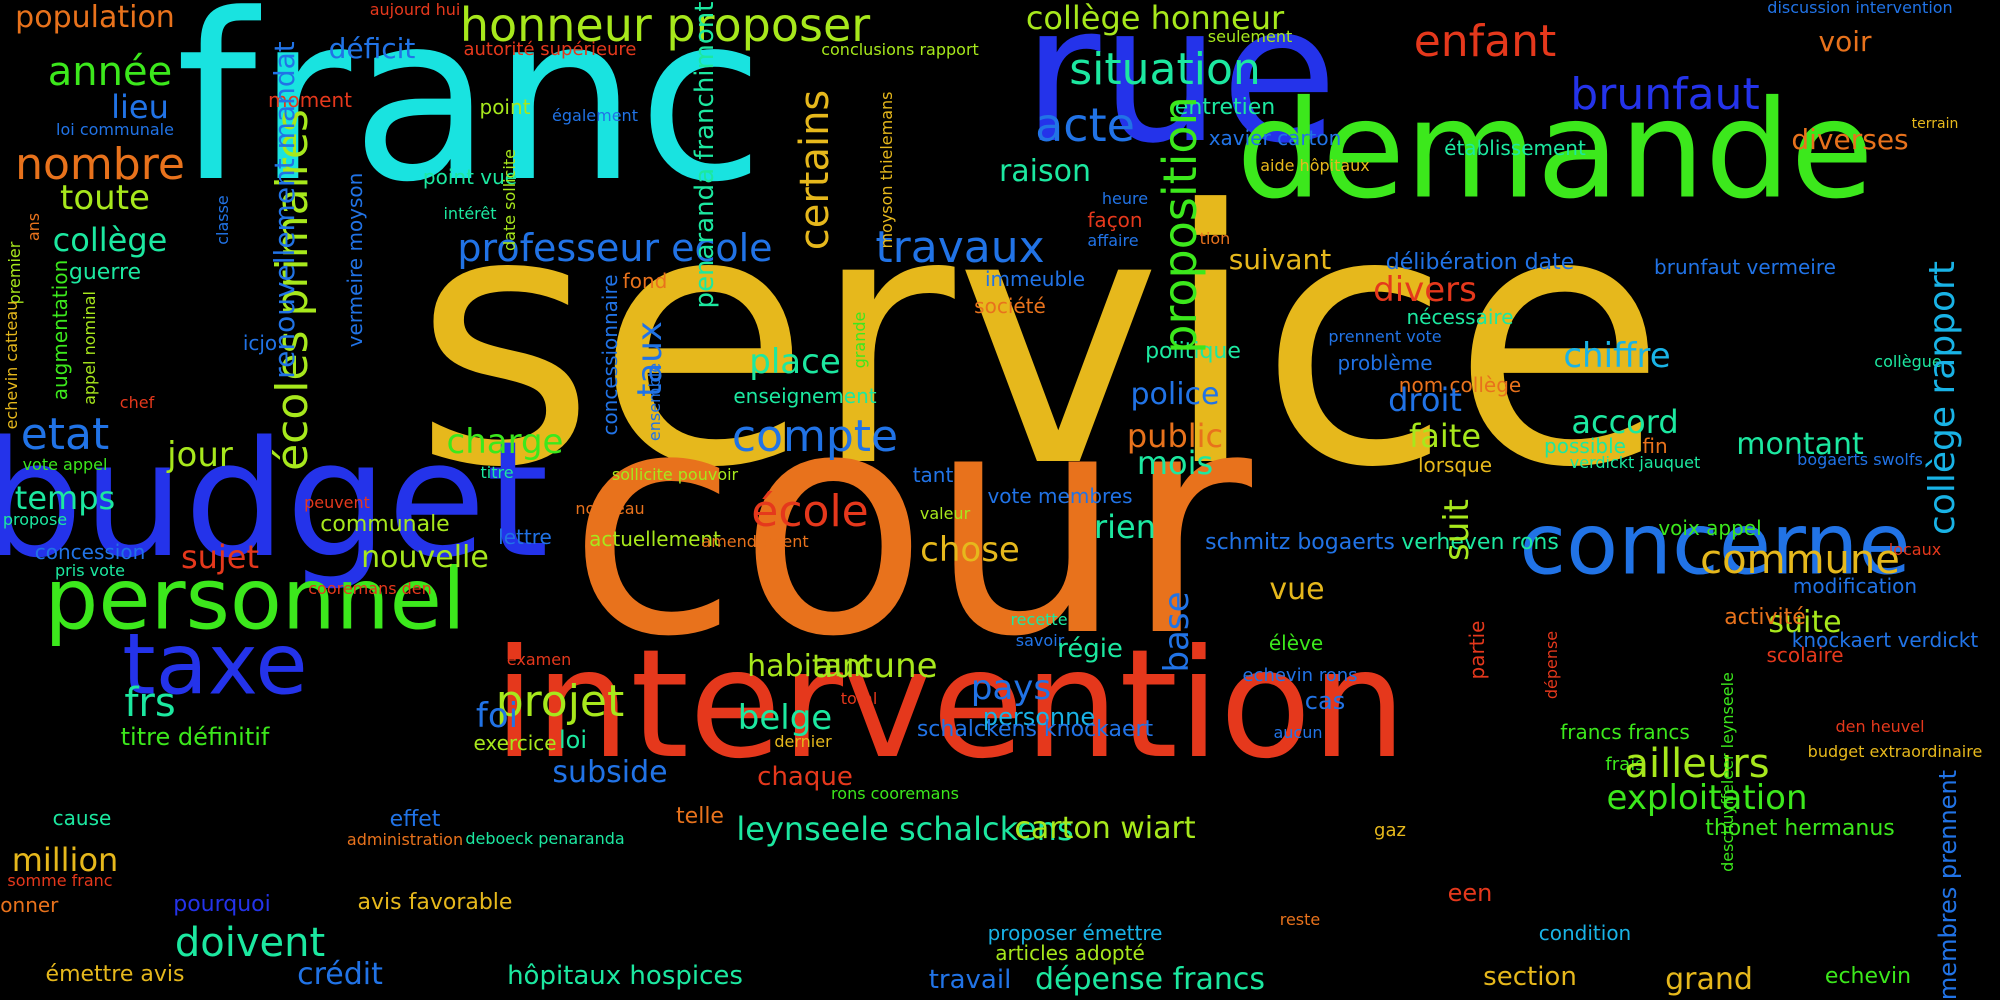 The image size is (2000, 1000). What do you see at coordinates (1707, 798) in the screenshot?
I see `cloud-word: exploitation` at bounding box center [1707, 798].